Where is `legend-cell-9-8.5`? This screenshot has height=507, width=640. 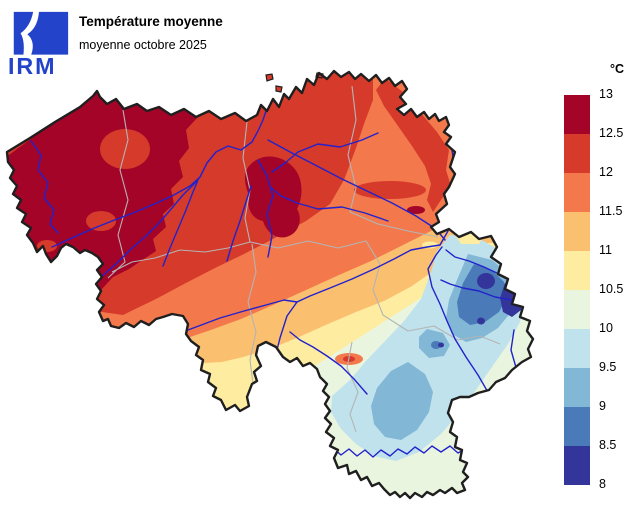 legend-cell-9-8.5 is located at coordinates (577, 426).